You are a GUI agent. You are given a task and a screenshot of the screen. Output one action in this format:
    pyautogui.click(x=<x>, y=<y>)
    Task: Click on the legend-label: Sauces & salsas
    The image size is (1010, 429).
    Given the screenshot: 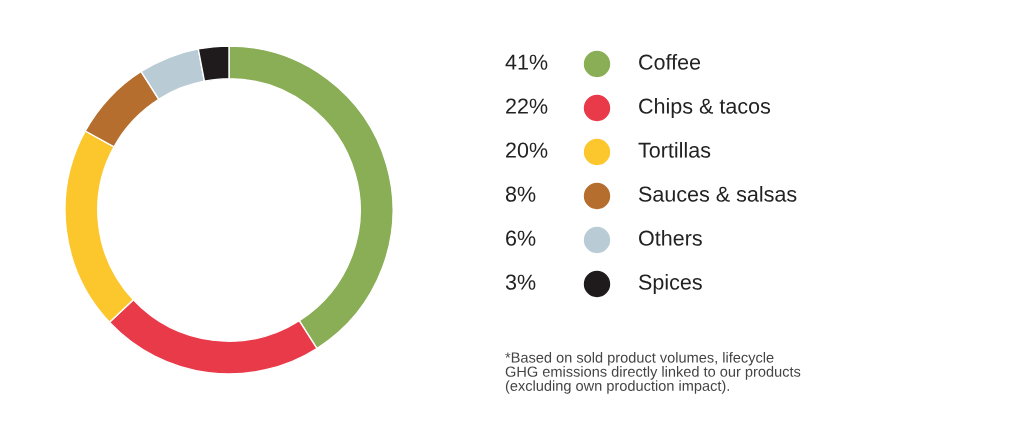 What is the action you would take?
    pyautogui.click(x=717, y=193)
    